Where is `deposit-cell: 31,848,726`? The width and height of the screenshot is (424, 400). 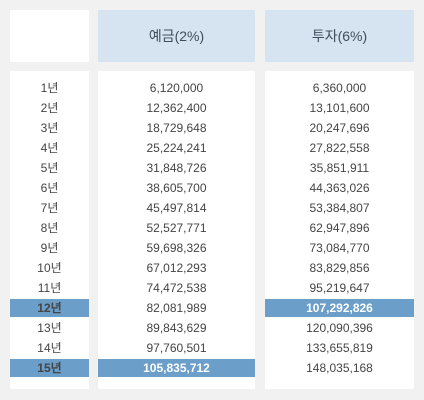
deposit-cell: 31,848,726 is located at coordinates (176, 168).